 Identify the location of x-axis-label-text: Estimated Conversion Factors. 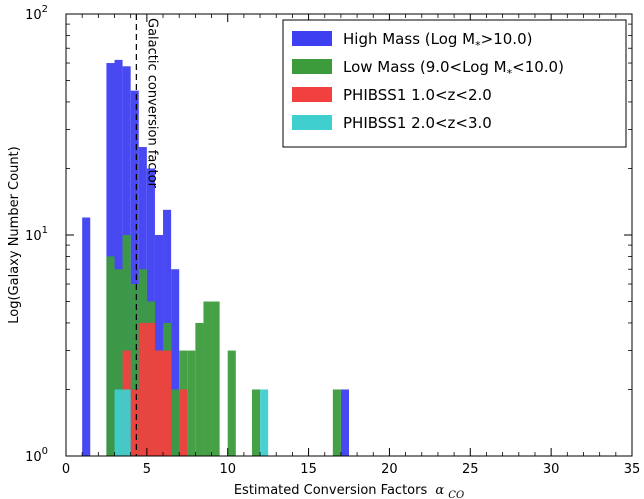
(331, 490).